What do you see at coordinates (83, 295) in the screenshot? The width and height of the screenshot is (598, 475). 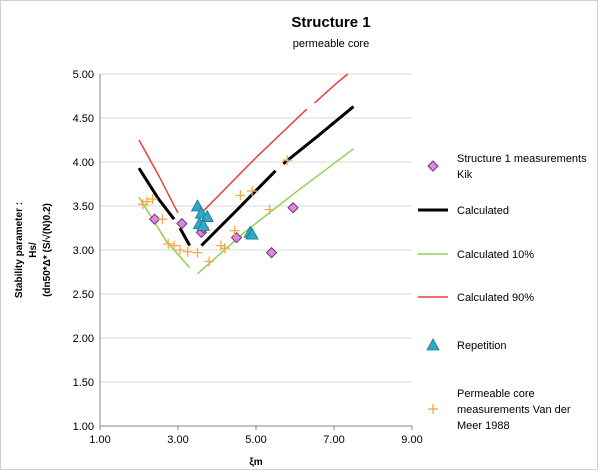 I see `y-tick-label: 2.50` at bounding box center [83, 295].